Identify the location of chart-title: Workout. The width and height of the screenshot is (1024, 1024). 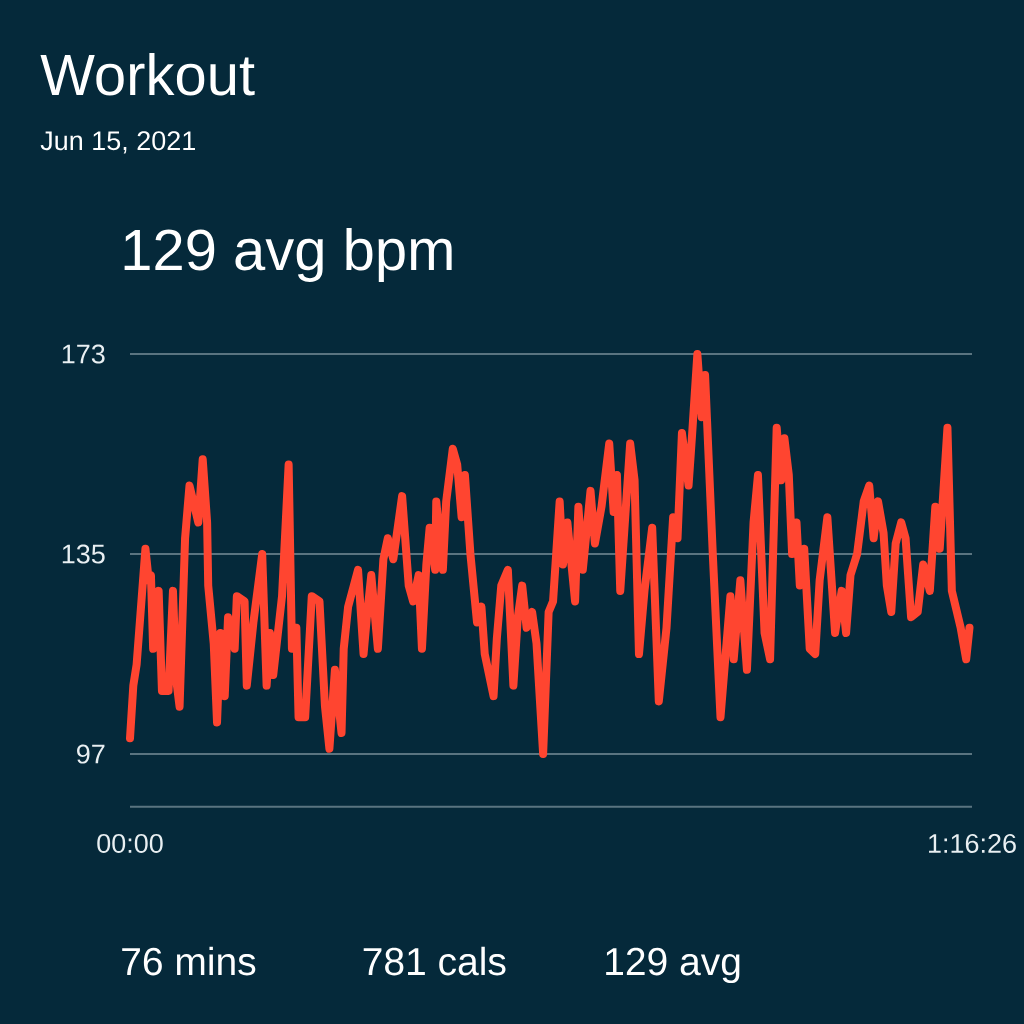
(147, 74).